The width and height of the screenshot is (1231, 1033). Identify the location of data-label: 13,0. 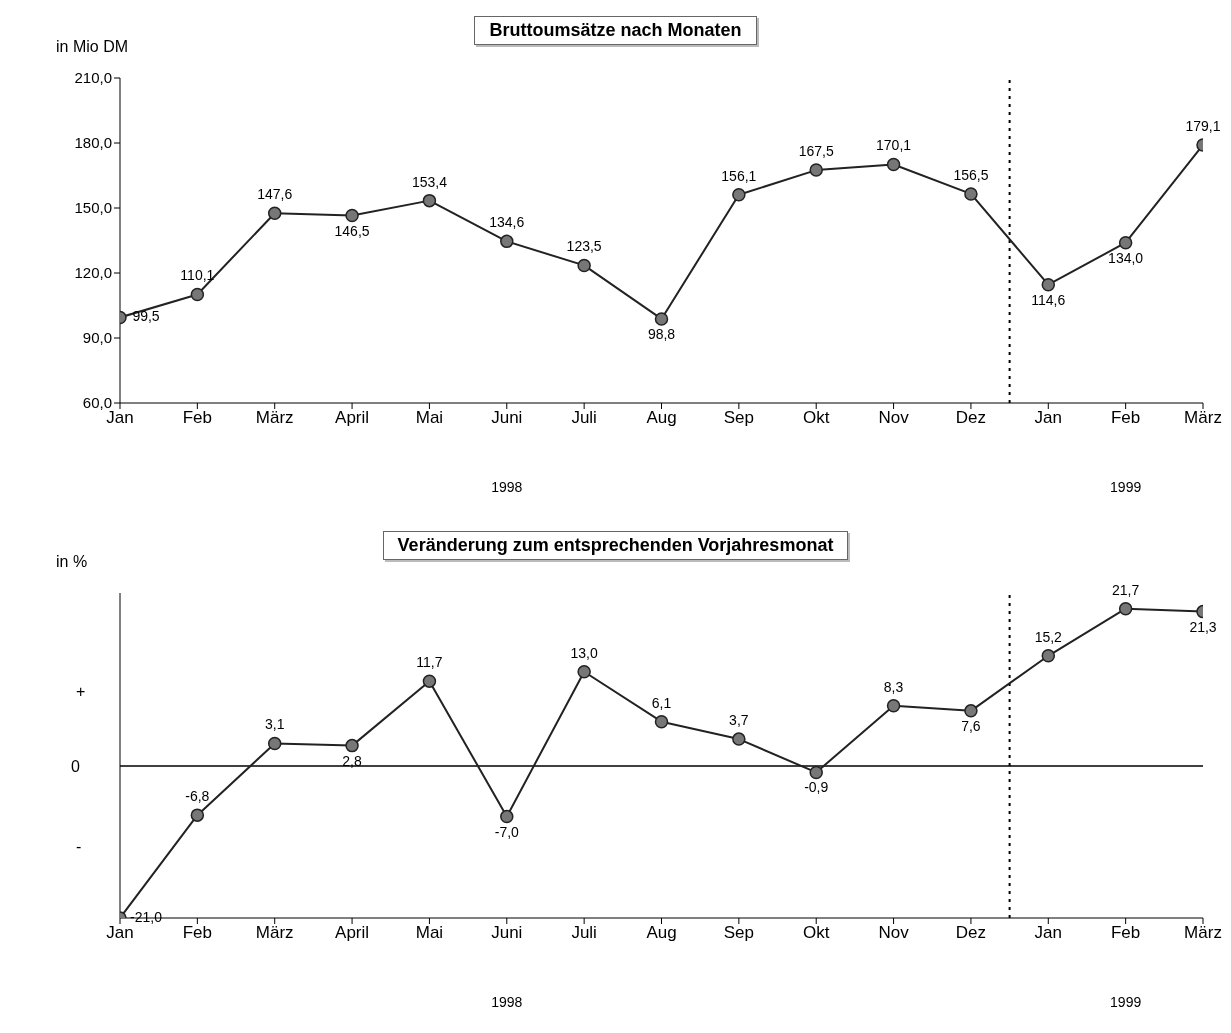
(584, 652).